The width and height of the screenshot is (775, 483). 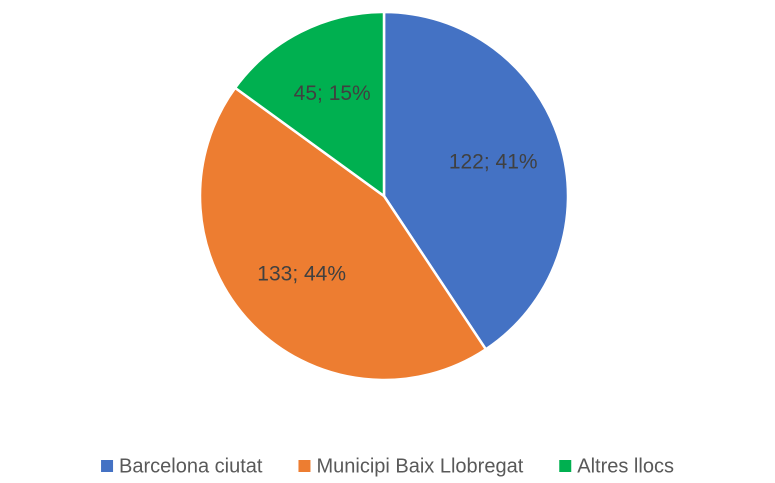 What do you see at coordinates (419, 466) in the screenshot?
I see `legend-label: Municipi Baix Llobregat` at bounding box center [419, 466].